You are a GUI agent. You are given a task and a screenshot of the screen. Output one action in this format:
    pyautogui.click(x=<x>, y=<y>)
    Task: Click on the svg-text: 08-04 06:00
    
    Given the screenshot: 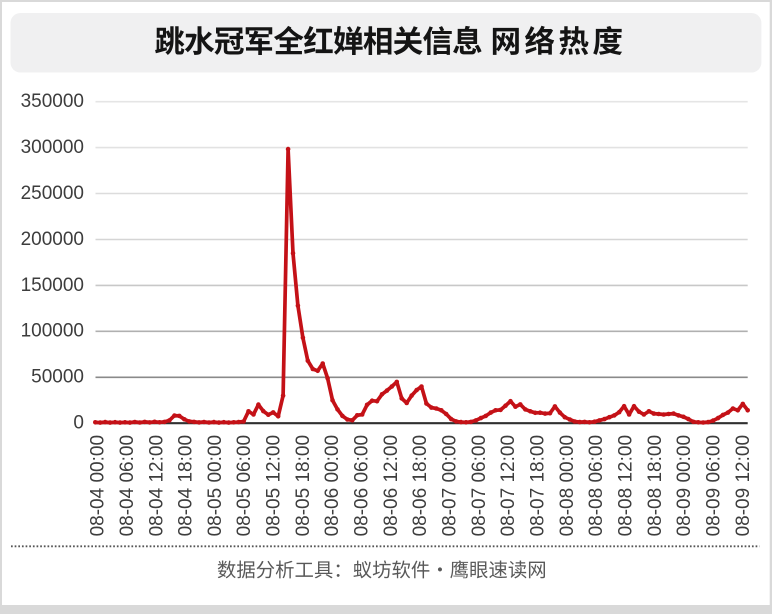 What is the action you would take?
    pyautogui.click(x=127, y=485)
    